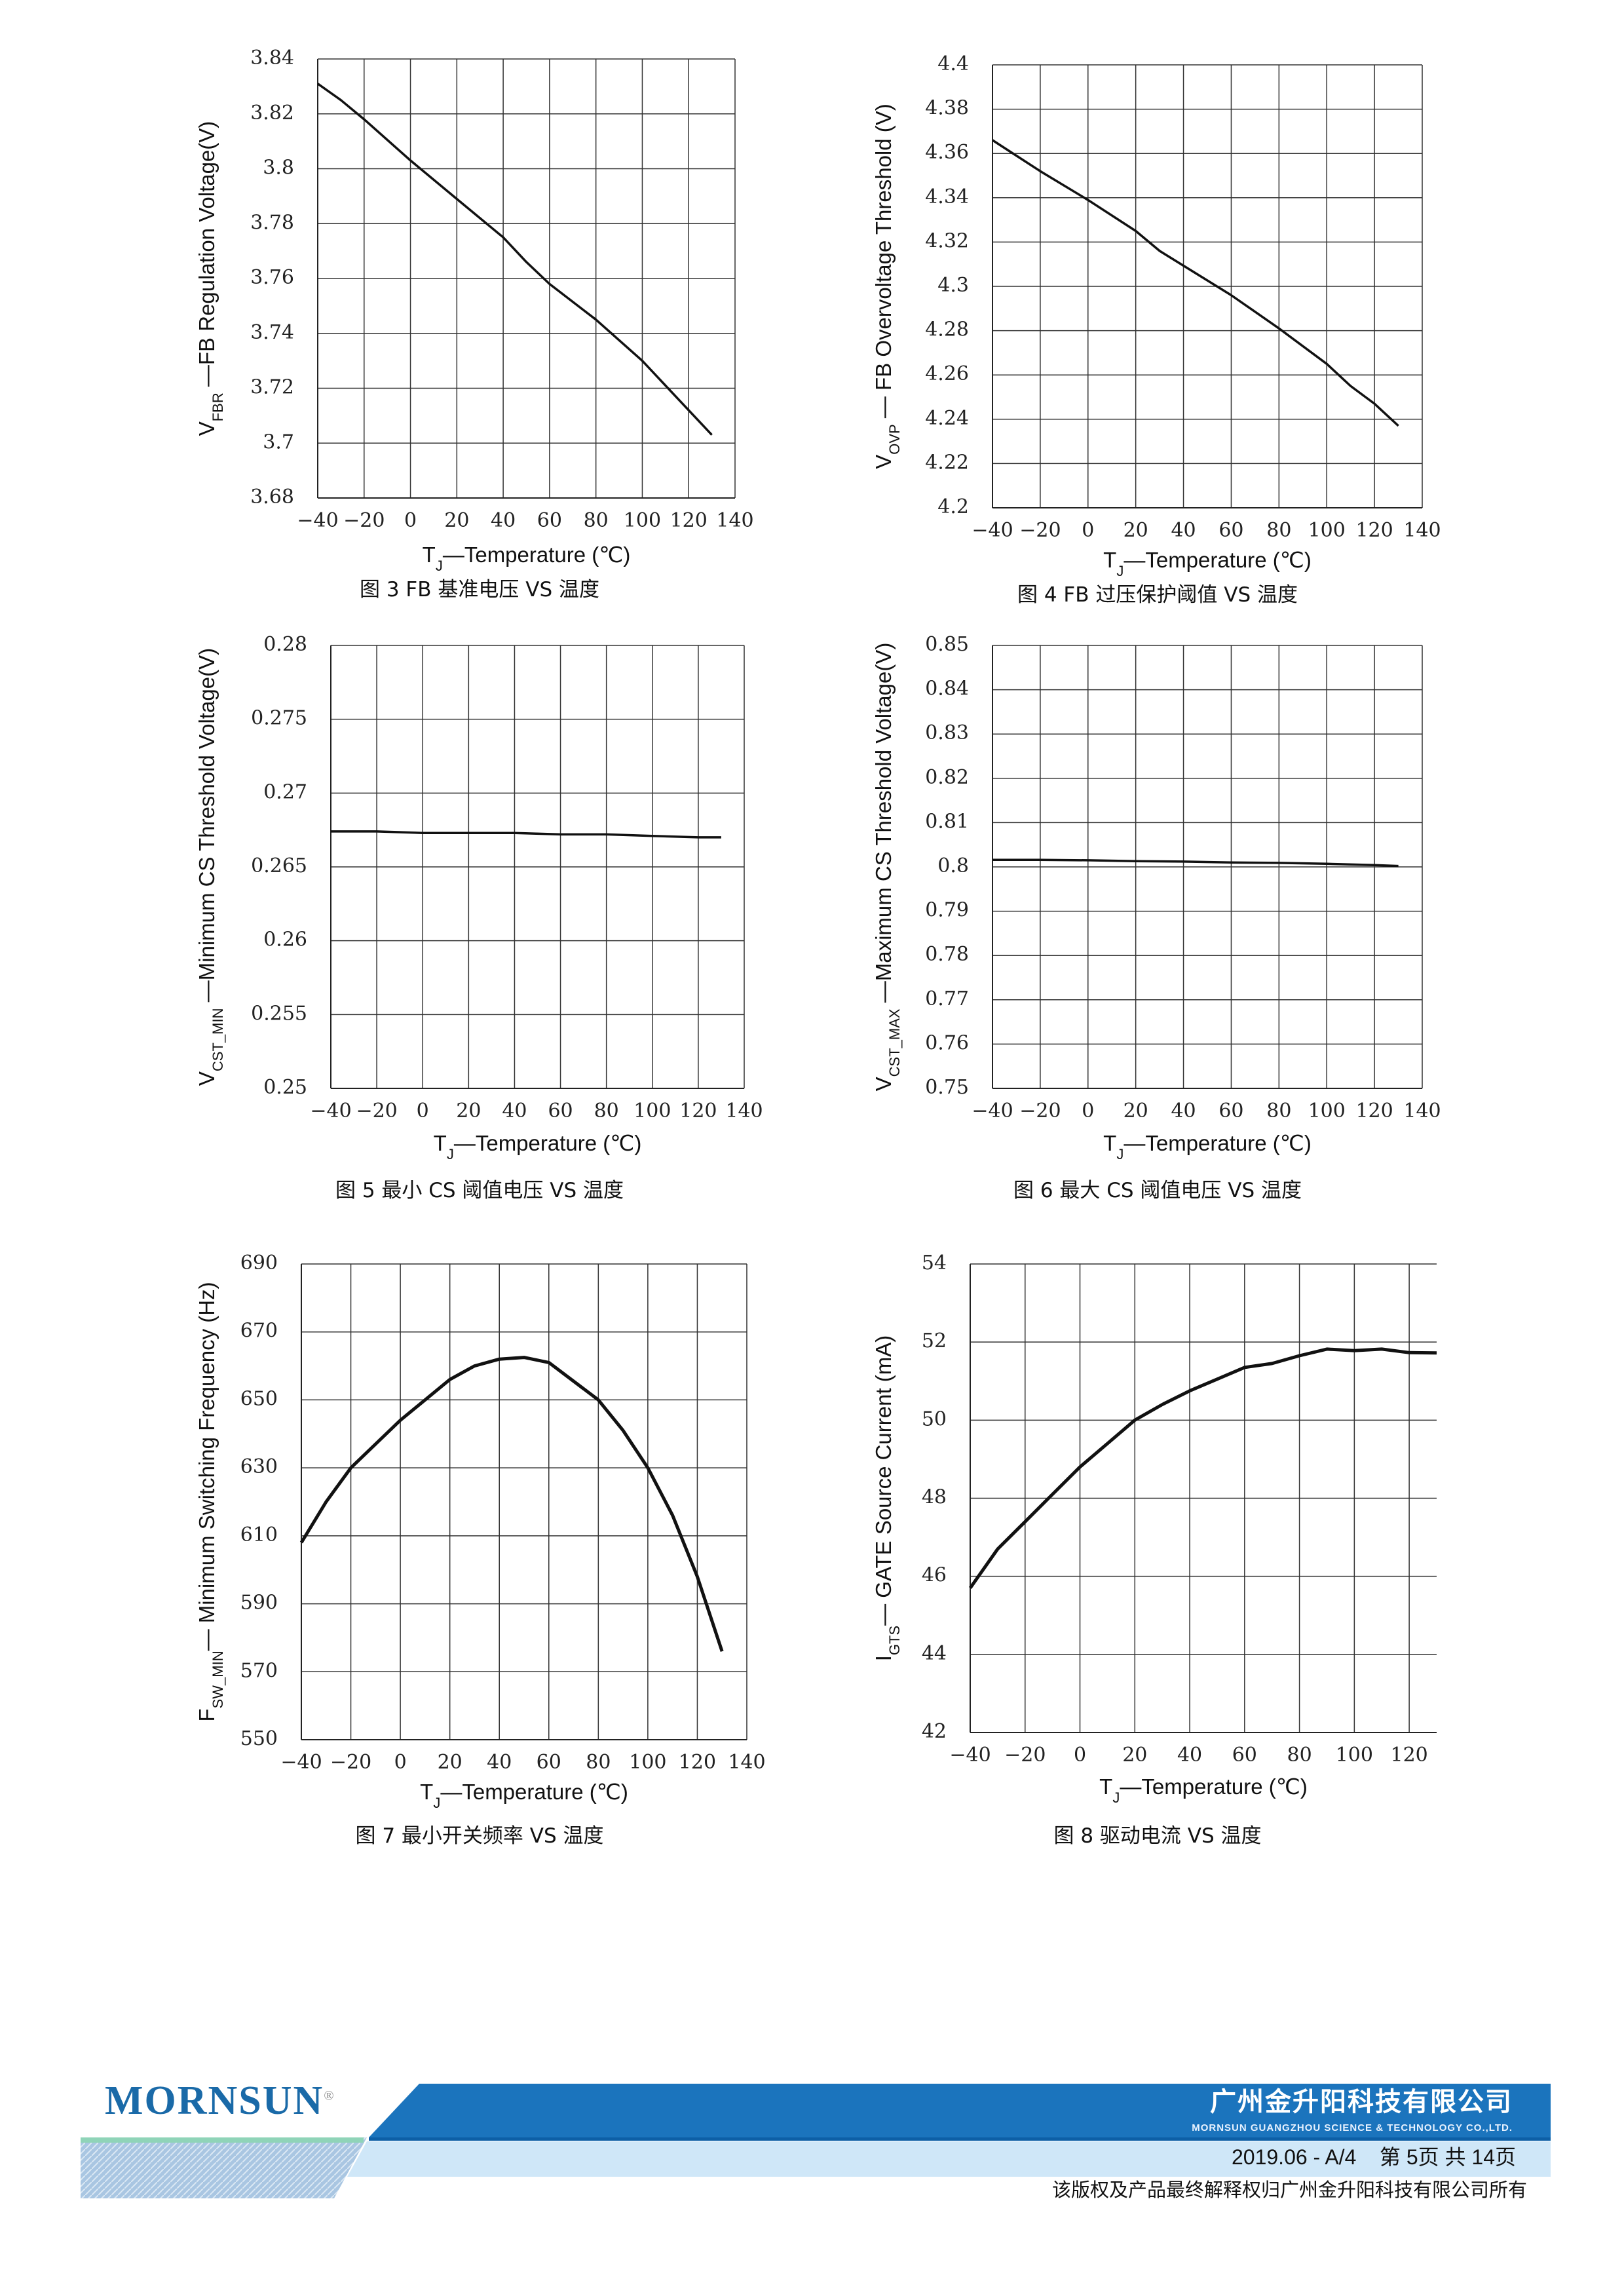 The width and height of the screenshot is (1624, 2296). Describe the element at coordinates (947, 240) in the screenshot. I see `y-tick-label: 4.32` at that location.